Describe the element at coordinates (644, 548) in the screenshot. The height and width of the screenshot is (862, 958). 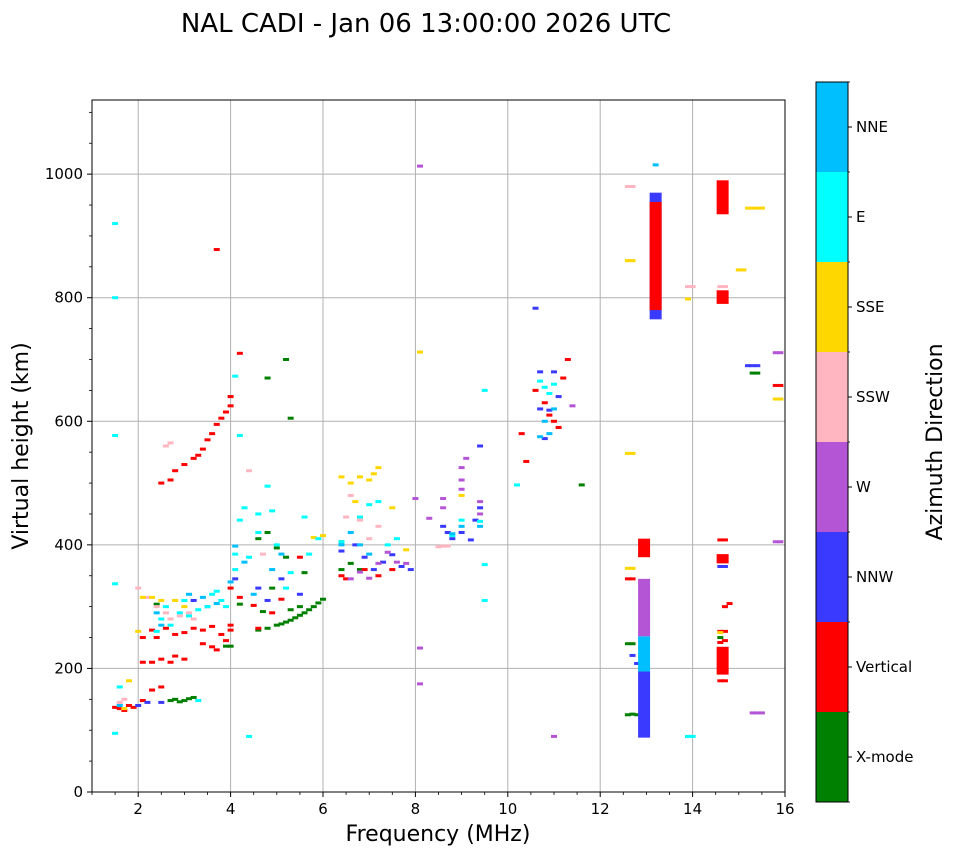
I see `echo-band-vertical` at that location.